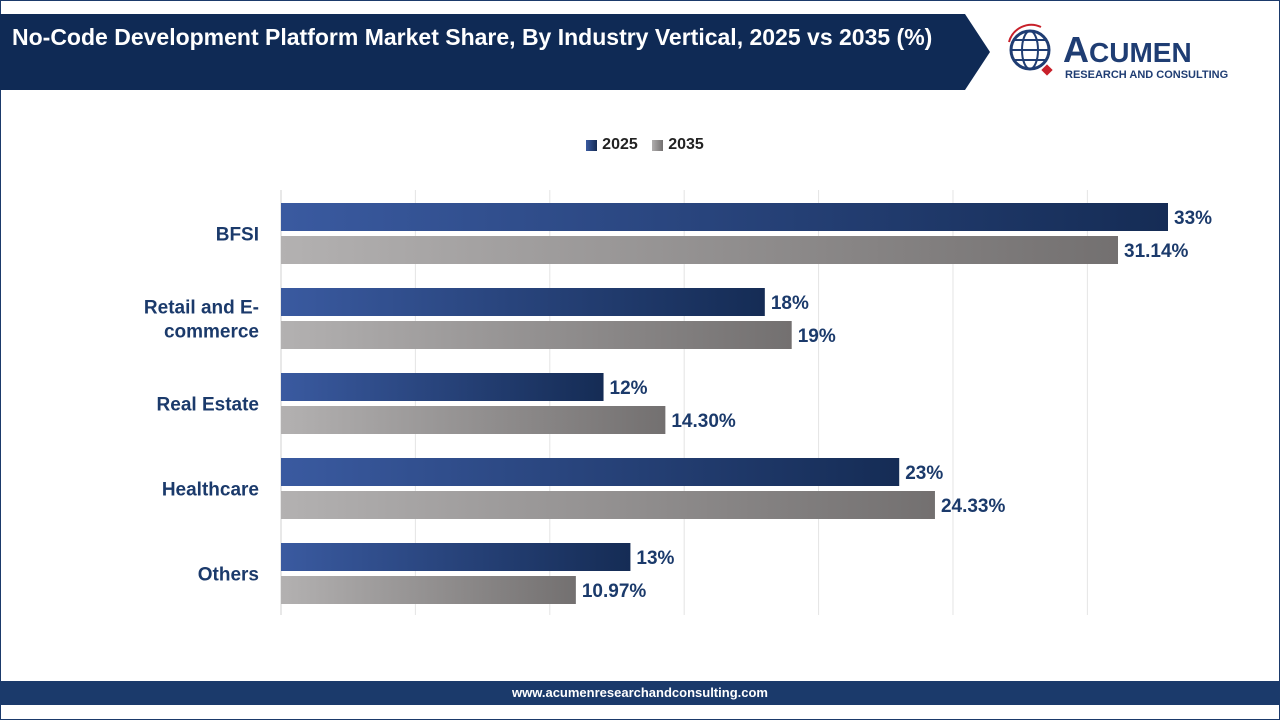 The width and height of the screenshot is (1280, 720). Describe the element at coordinates (655, 558) in the screenshot. I see `data-label: 13%` at that location.